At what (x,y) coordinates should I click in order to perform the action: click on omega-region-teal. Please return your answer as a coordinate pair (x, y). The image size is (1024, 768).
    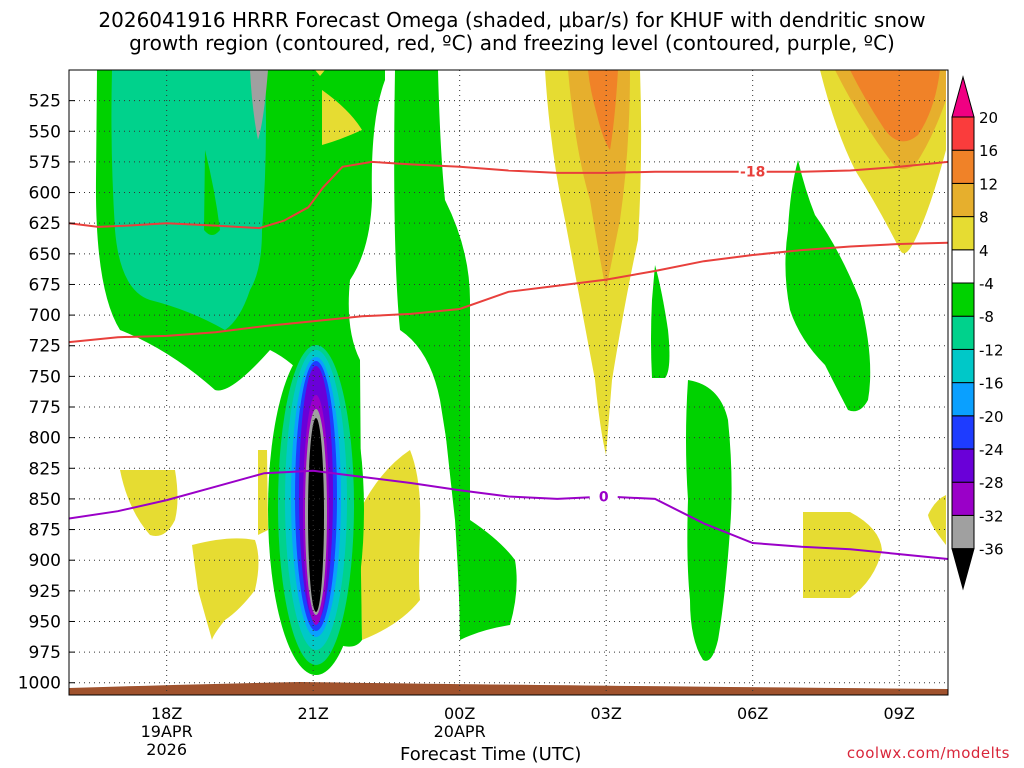
    Looking at the image, I should click on (188, 200).